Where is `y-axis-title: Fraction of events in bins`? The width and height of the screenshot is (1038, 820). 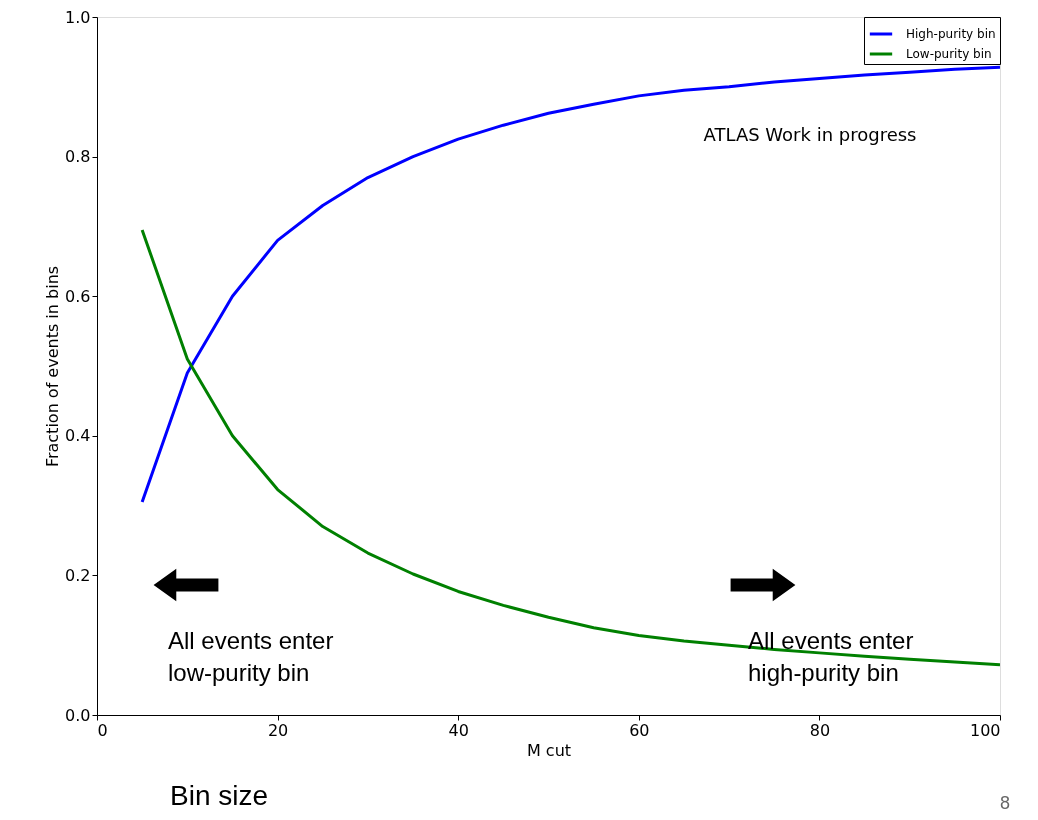
y-axis-title: Fraction of events in bins is located at coordinates (53, 366).